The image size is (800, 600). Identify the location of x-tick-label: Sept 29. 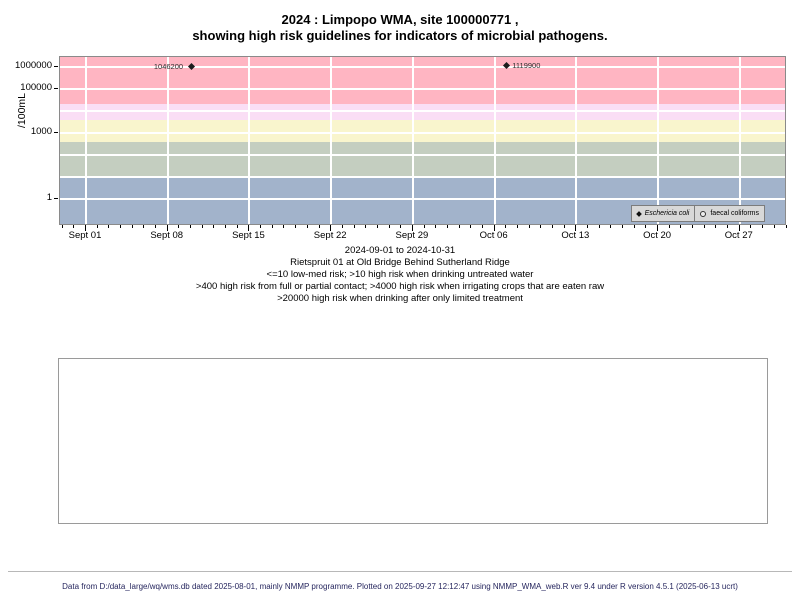
(412, 235).